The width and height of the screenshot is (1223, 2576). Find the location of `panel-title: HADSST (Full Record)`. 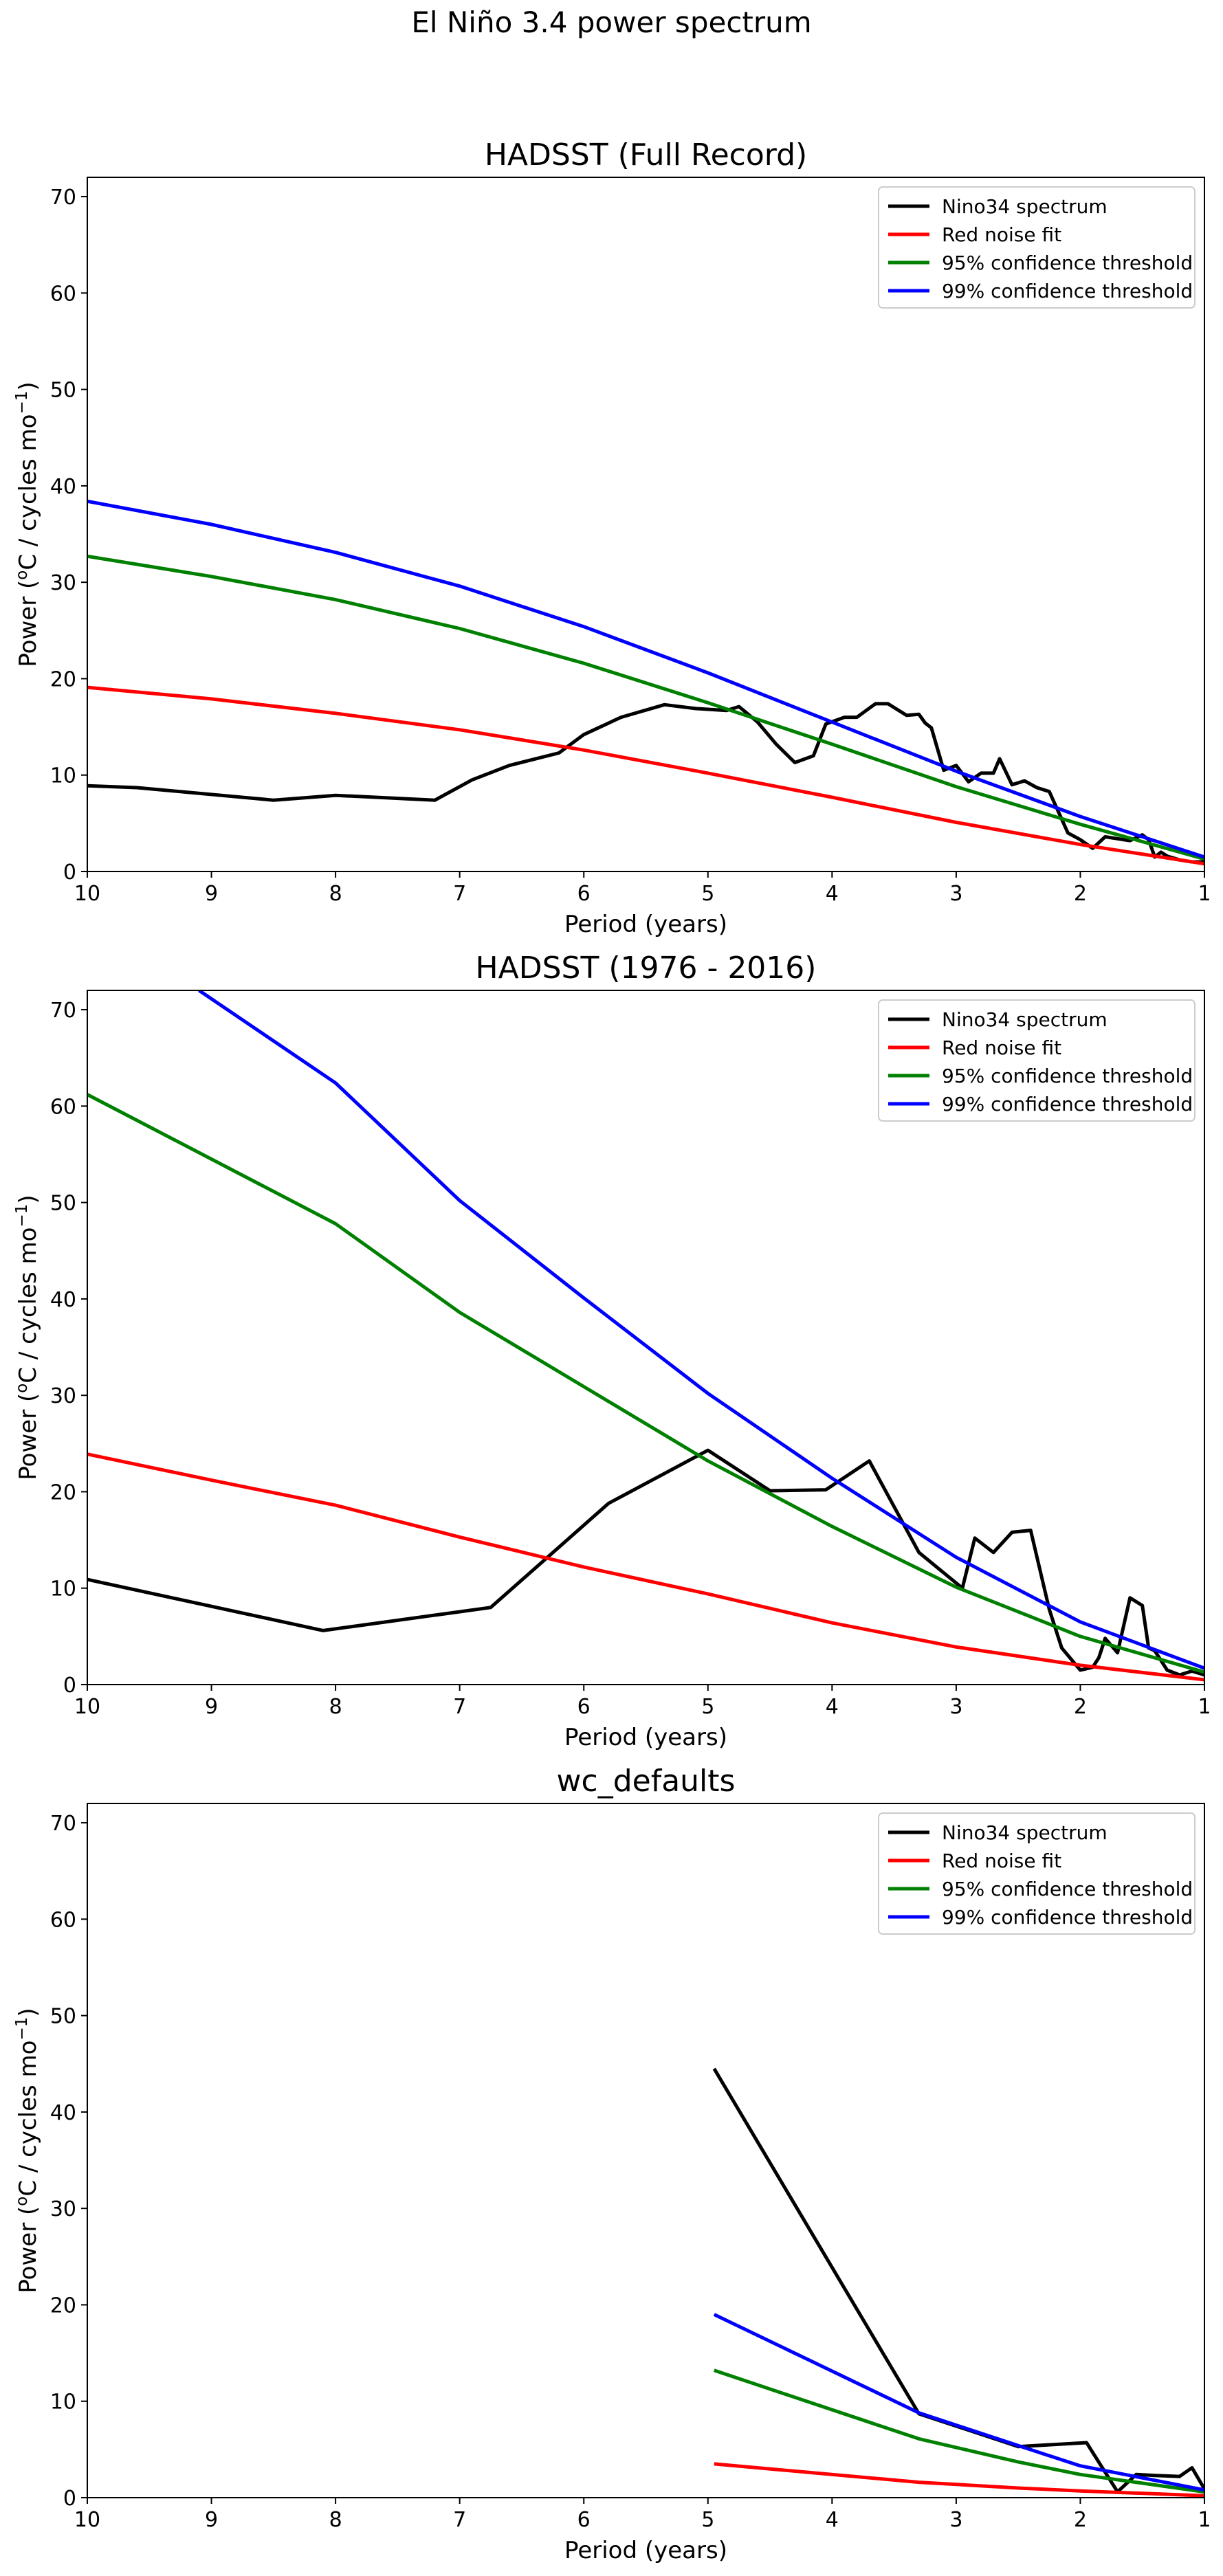

panel-title: HADSST (Full Record) is located at coordinates (646, 155).